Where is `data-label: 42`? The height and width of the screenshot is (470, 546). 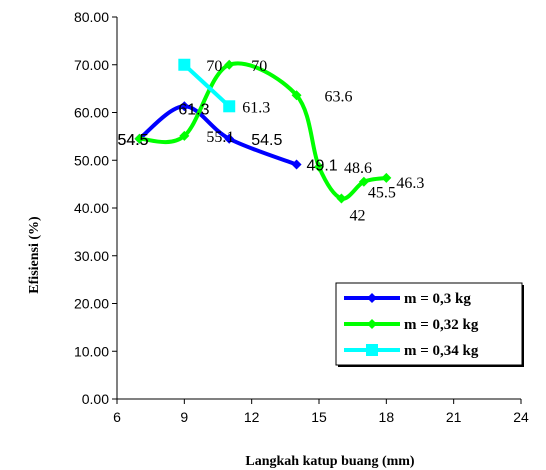
data-label: 42 is located at coordinates (357, 215).